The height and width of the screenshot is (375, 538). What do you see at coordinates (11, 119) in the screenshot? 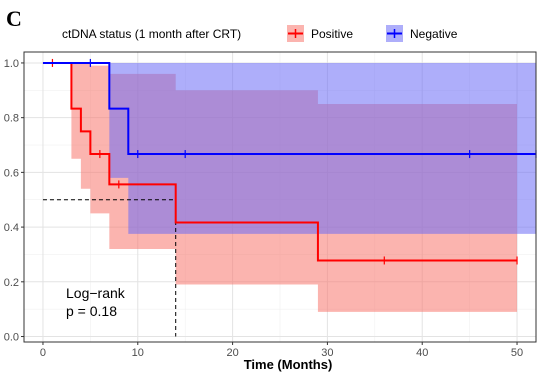
I see `y-tick-label: 0.8` at bounding box center [11, 119].